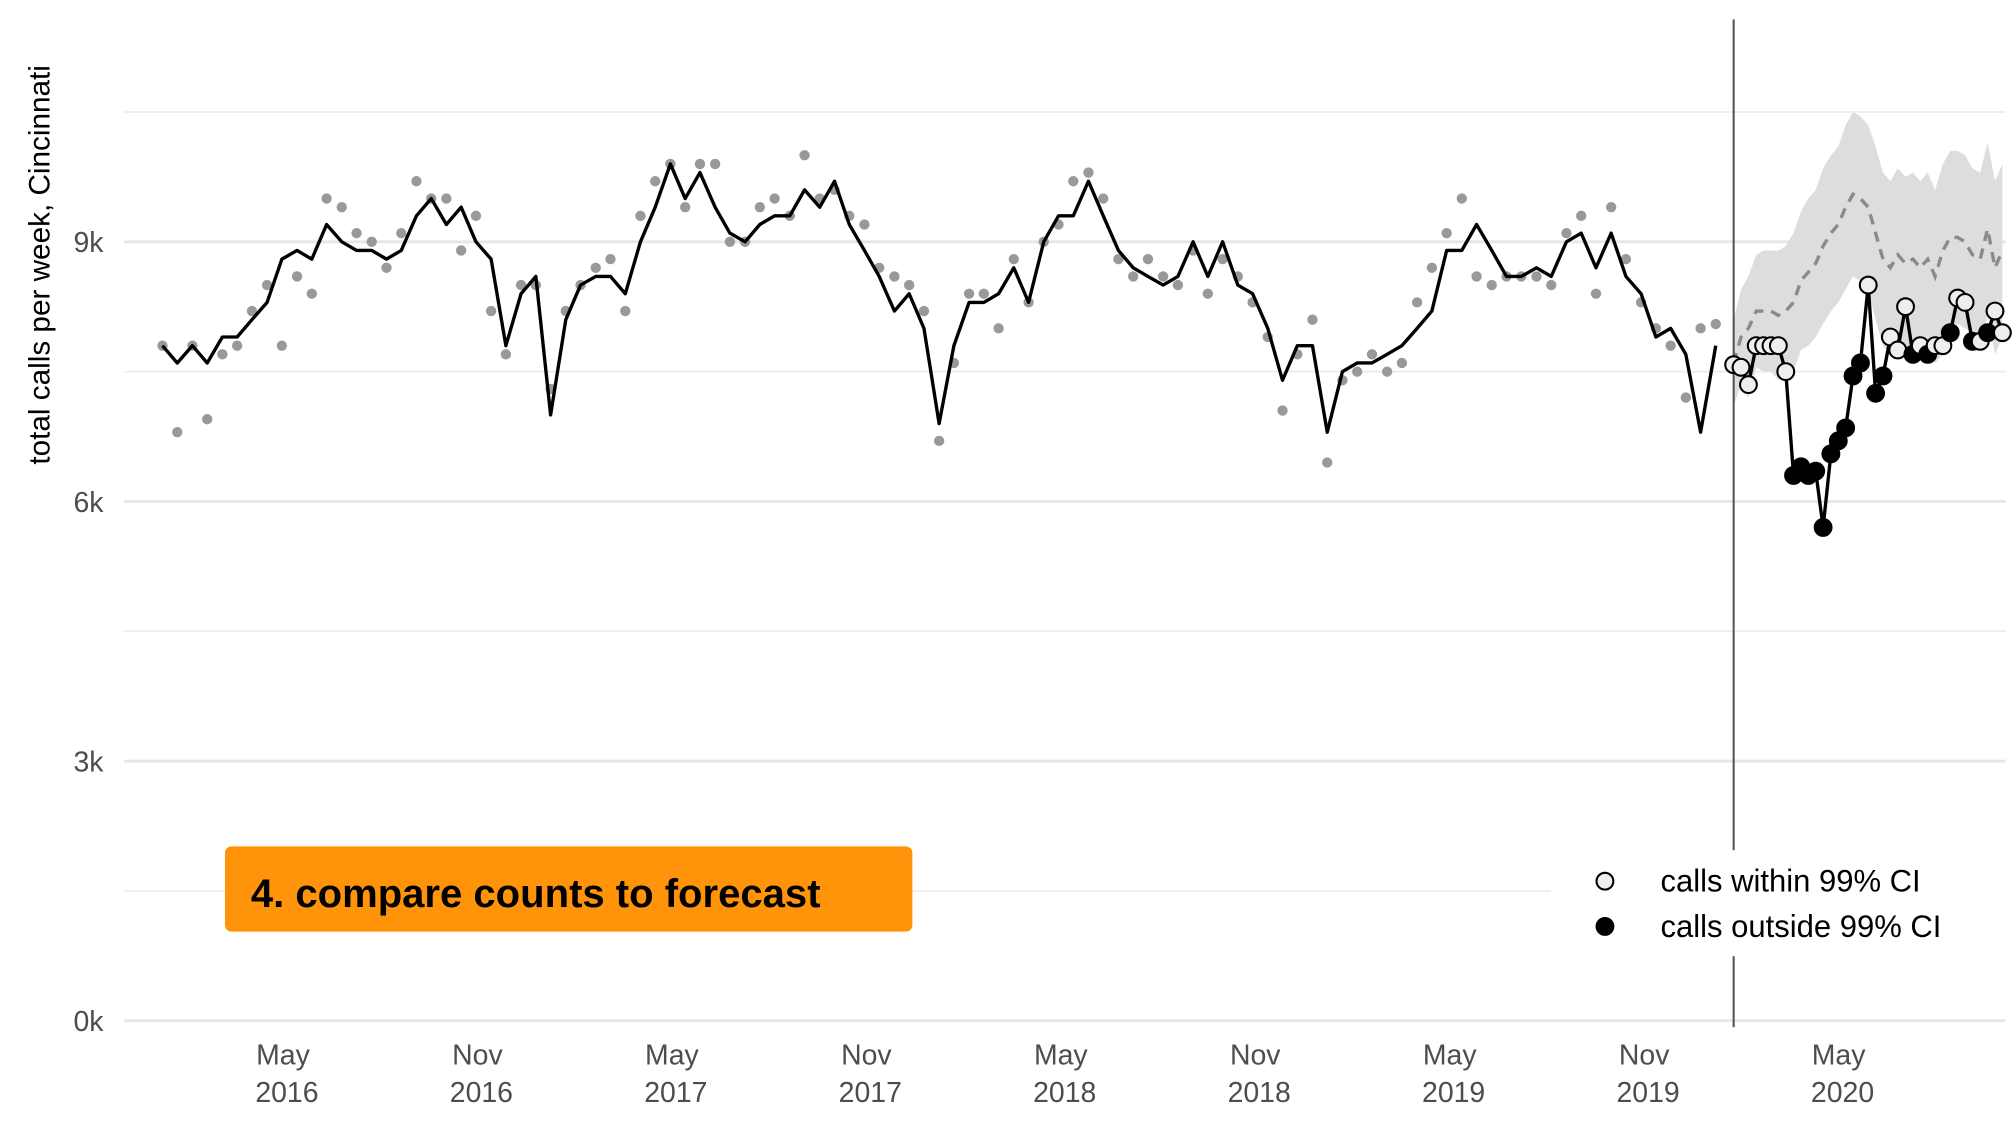 The width and height of the screenshot is (2016, 1128). Describe the element at coordinates (89, 762) in the screenshot. I see `y-tick-label: 3k` at that location.